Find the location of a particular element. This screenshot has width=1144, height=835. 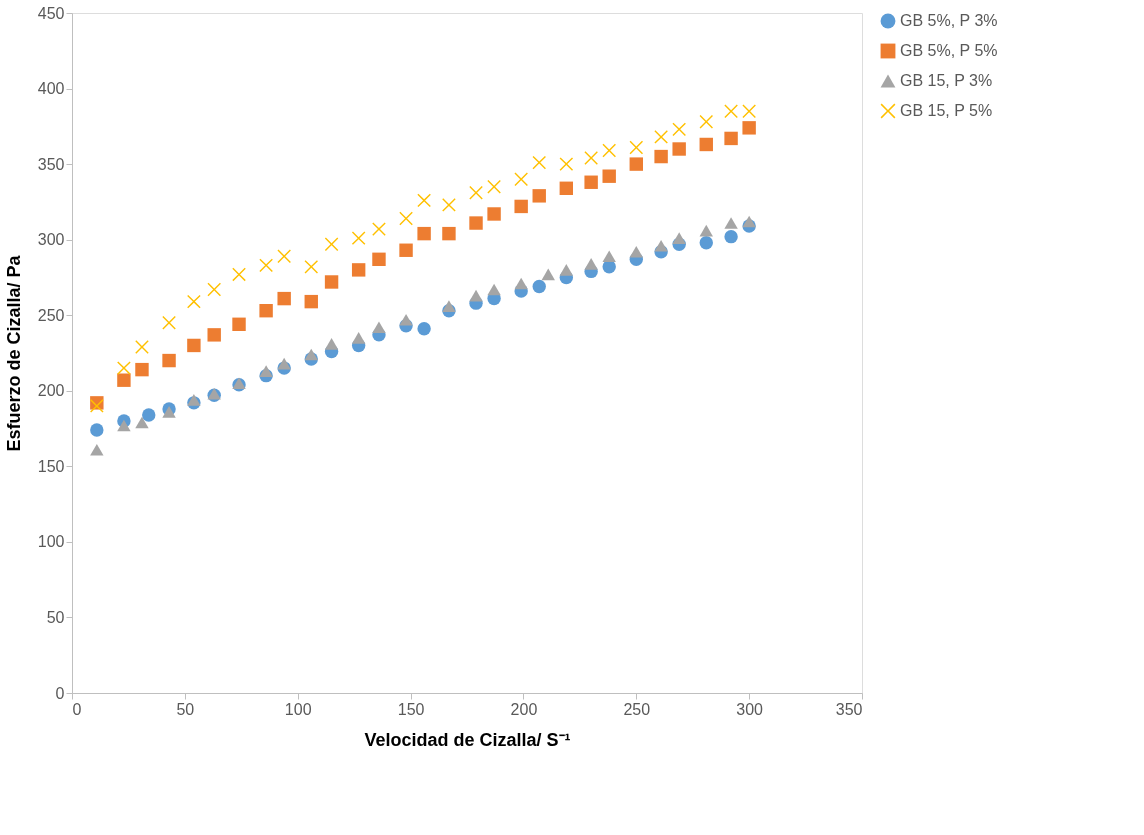

x-tick-label: 150 is located at coordinates (411, 709).